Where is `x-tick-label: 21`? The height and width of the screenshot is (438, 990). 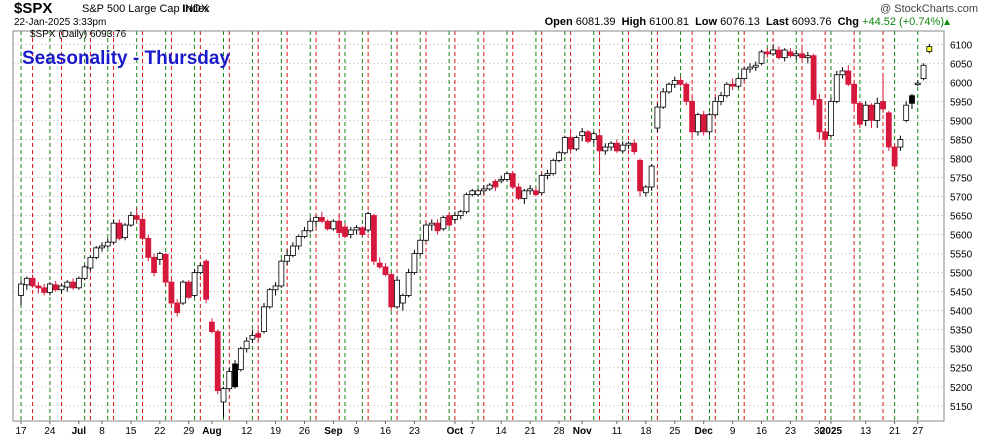
x-tick-label: 21 is located at coordinates (895, 431).